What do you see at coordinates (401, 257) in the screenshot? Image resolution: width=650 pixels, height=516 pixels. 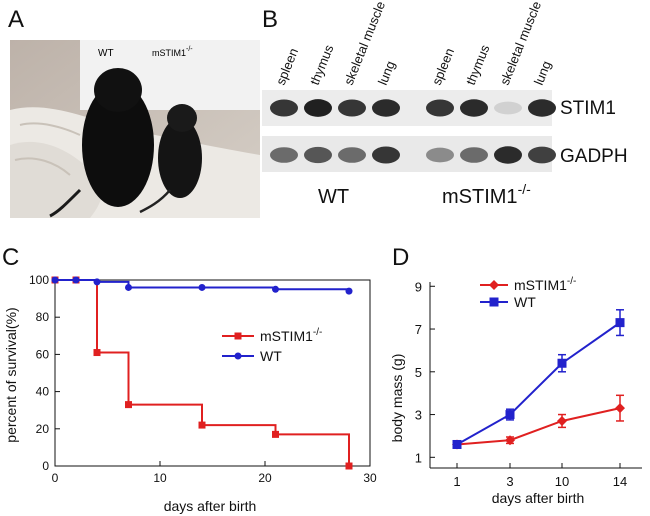 I see `panel-label-d: D` at bounding box center [401, 257].